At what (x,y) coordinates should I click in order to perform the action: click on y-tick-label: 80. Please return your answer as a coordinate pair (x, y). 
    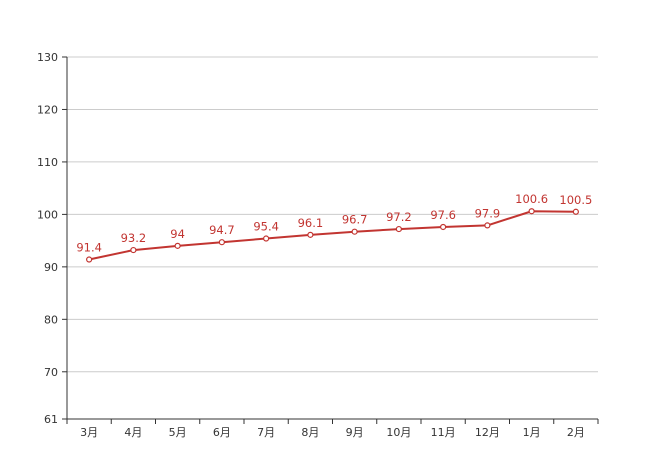
    Looking at the image, I should click on (51, 319).